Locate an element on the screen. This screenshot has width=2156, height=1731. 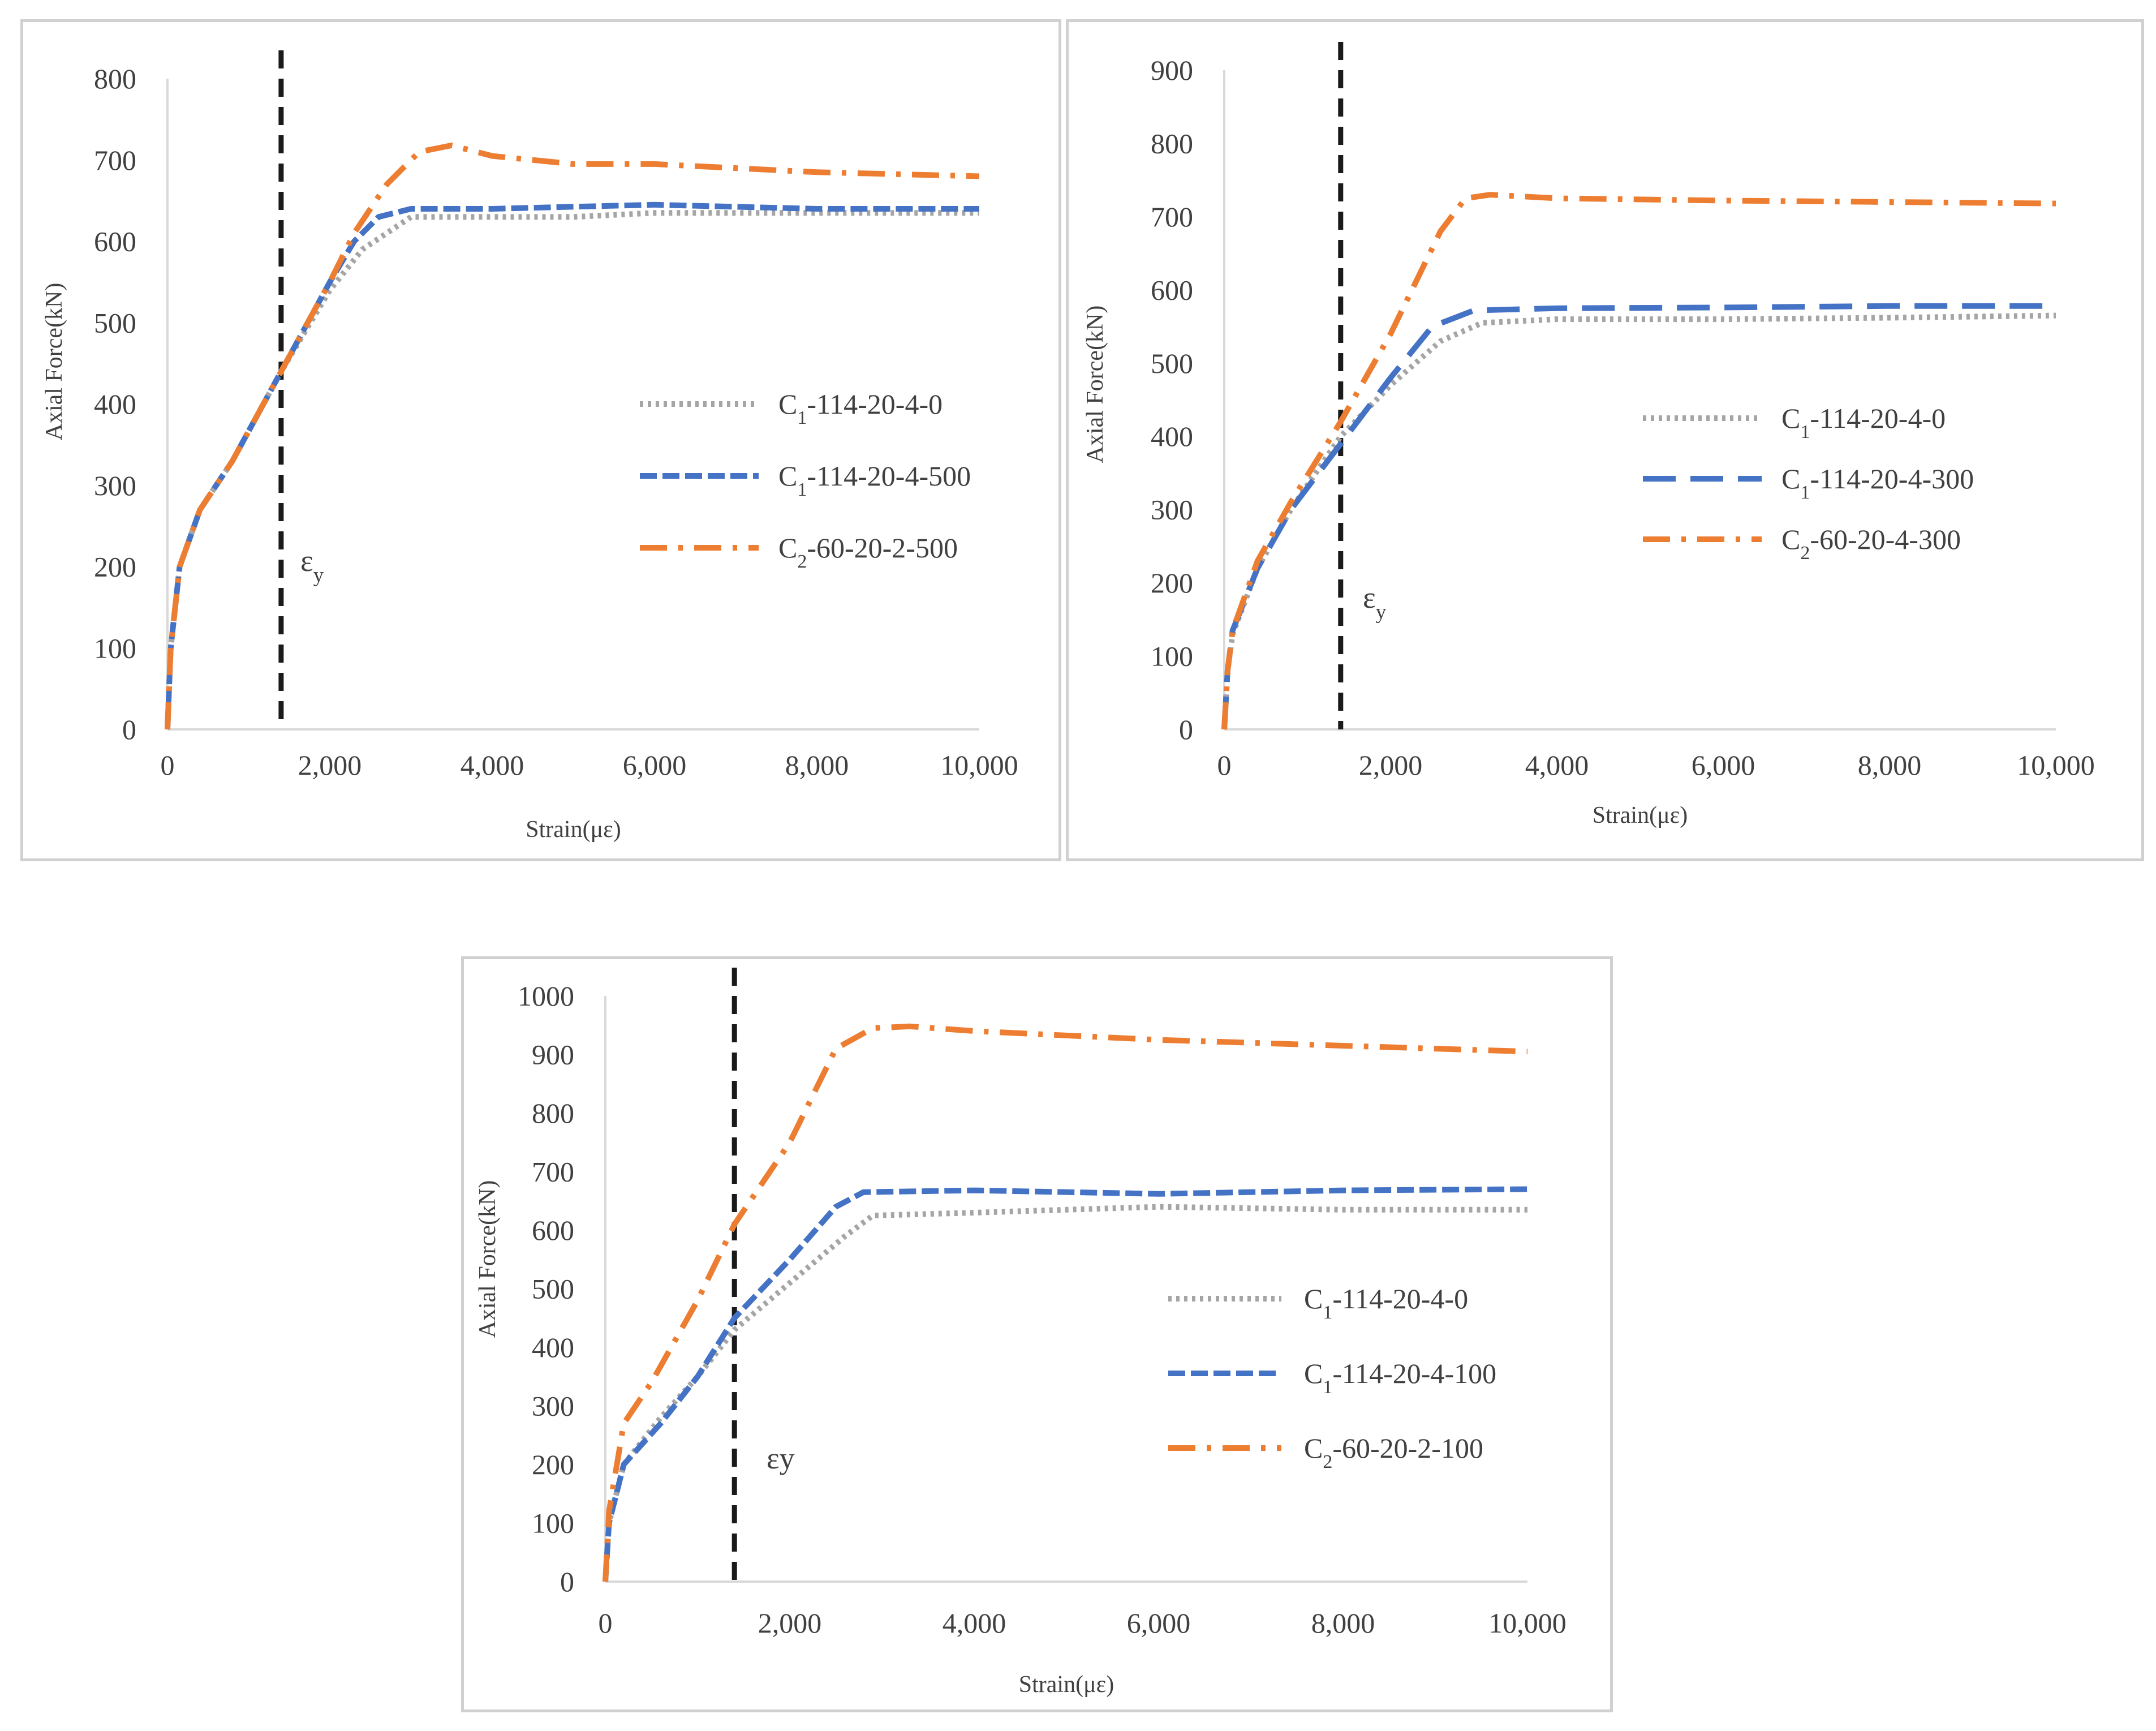
legend-label-2: C1-114-20-4-100 is located at coordinates (1400, 1378).